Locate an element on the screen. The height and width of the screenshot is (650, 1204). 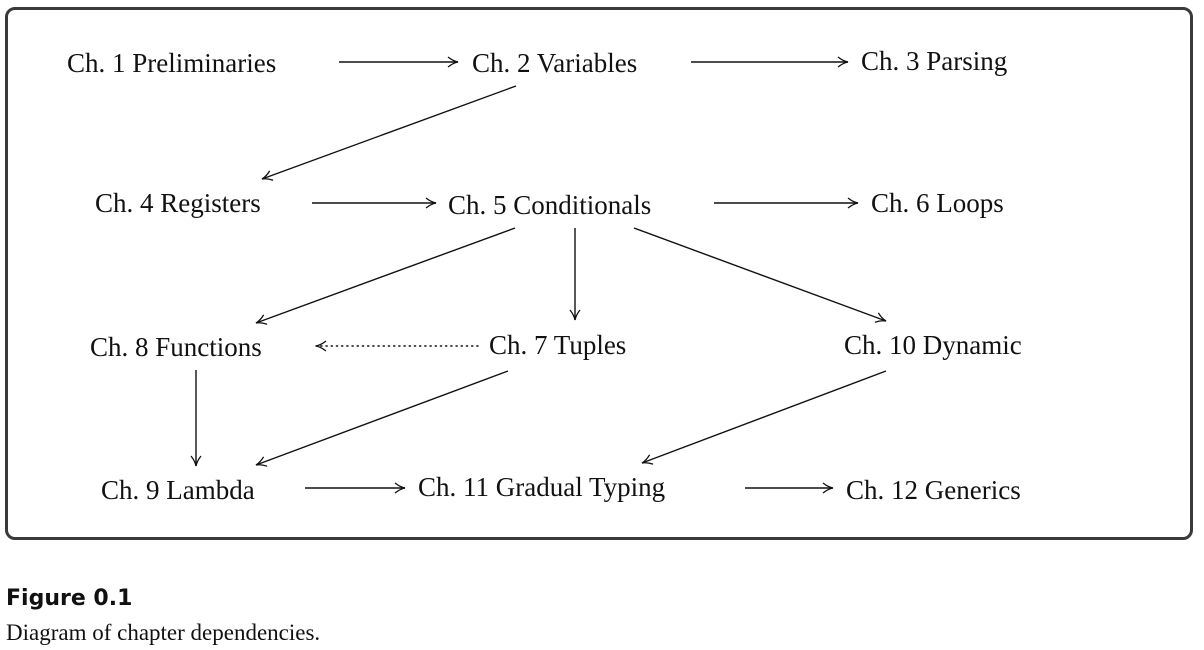
node-ch8: Ch. 8 Functions is located at coordinates (176, 347).